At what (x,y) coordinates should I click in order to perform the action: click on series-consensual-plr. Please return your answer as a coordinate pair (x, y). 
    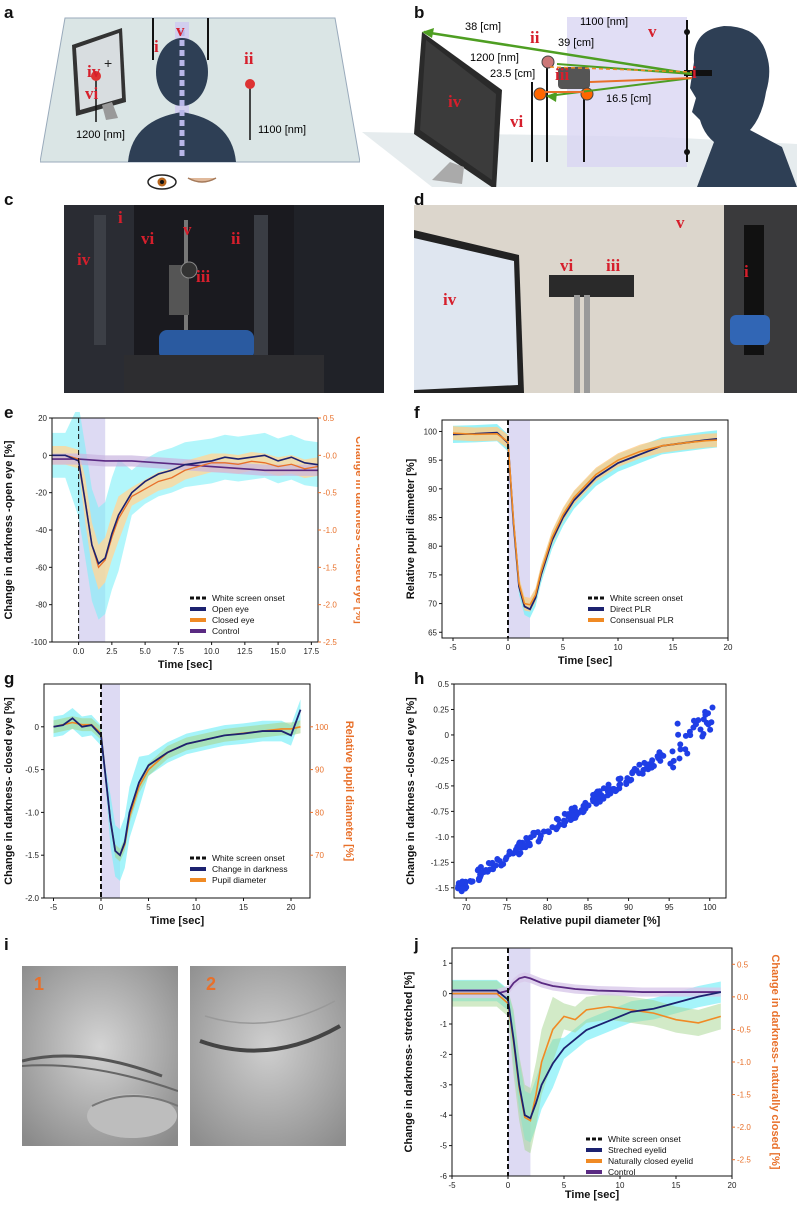
    Looking at the image, I should click on (585, 519).